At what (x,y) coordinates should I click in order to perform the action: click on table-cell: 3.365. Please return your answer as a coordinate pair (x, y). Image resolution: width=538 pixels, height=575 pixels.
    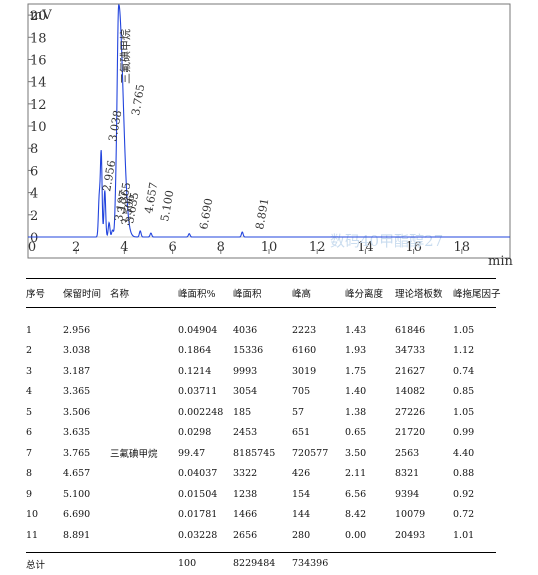
    Looking at the image, I should click on (77, 392).